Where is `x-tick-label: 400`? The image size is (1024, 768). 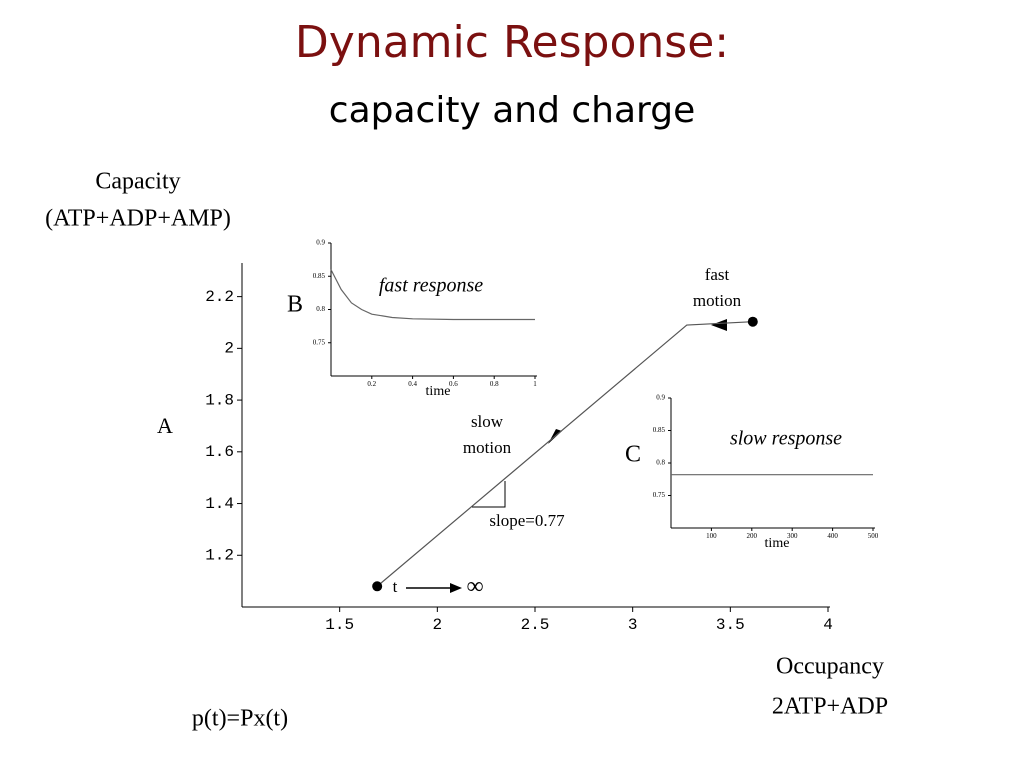
x-tick-label: 400 is located at coordinates (832, 536).